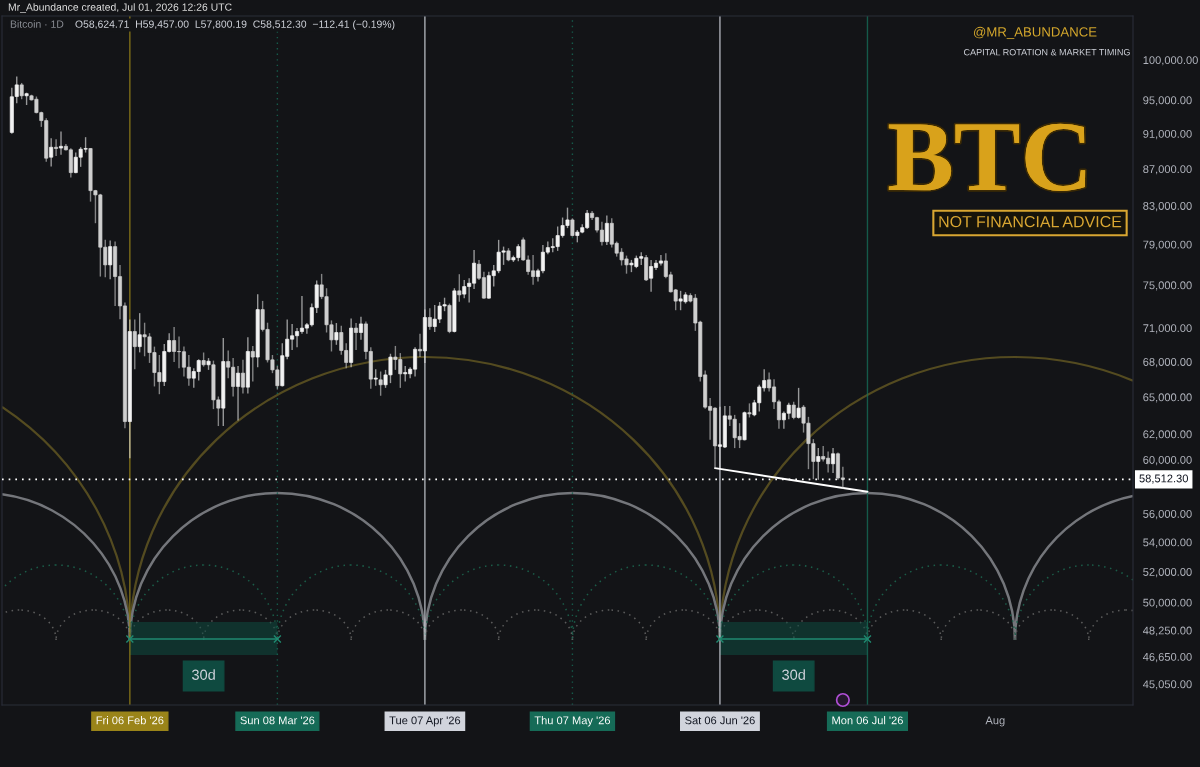  I want to click on x-tick-label: Sat 06 Jun '26, so click(720, 720).